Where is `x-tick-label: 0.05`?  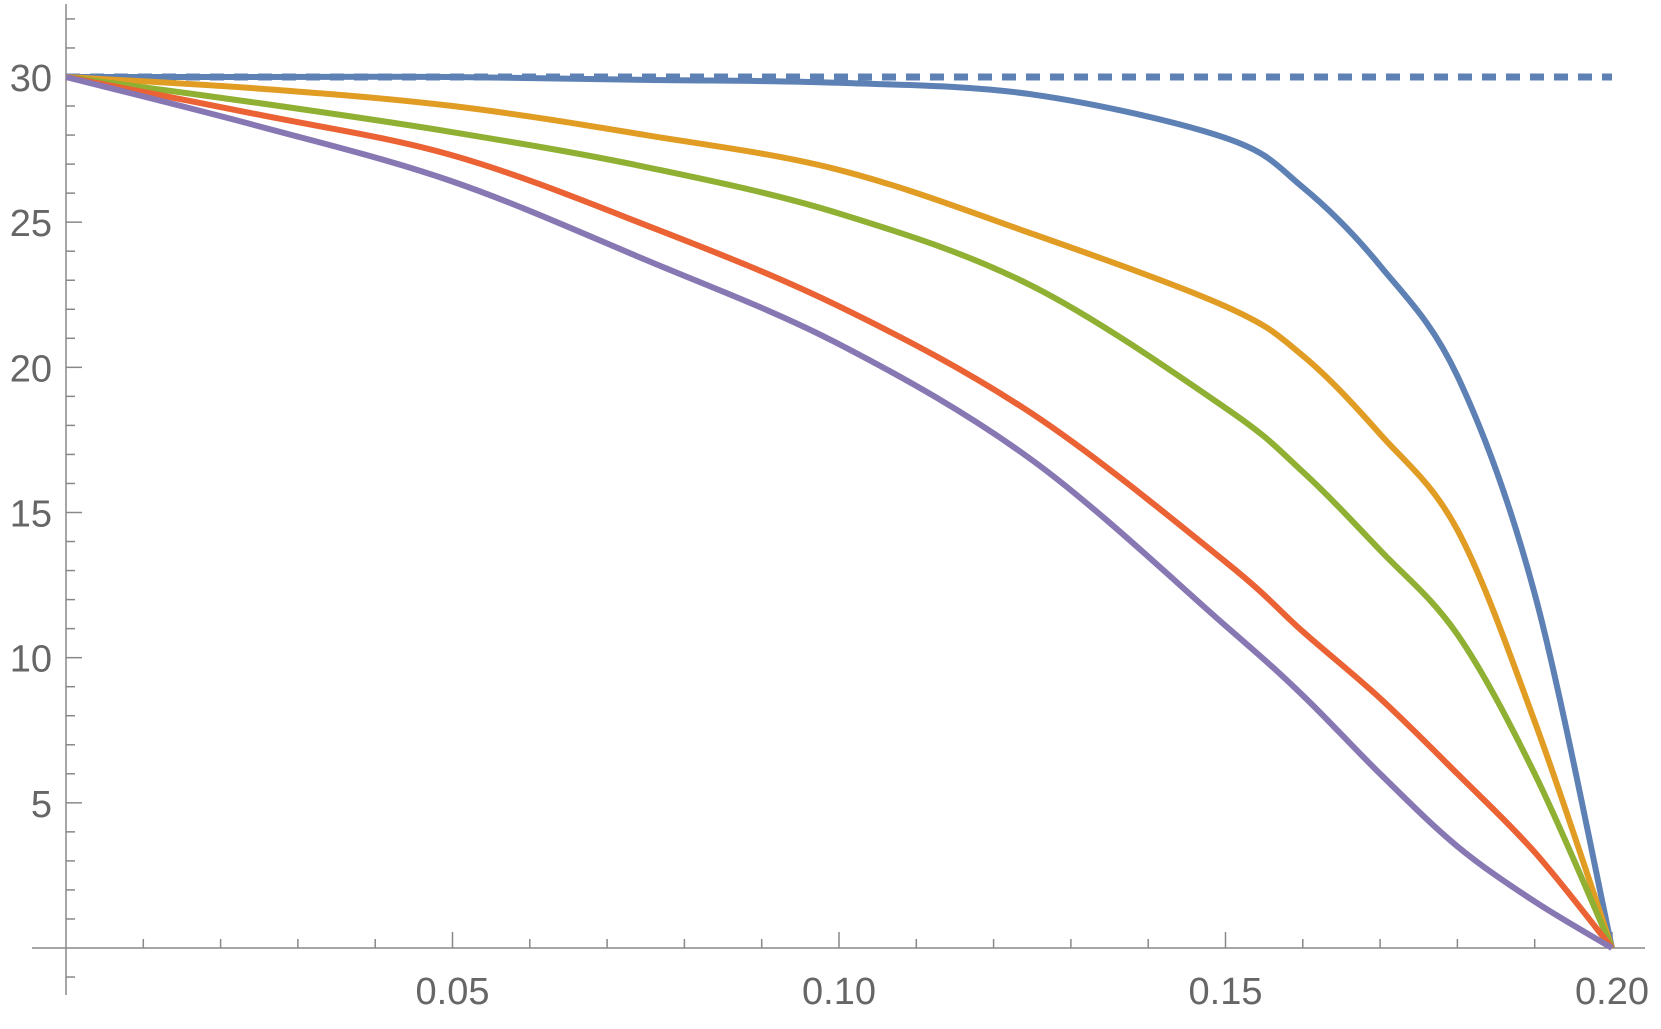
x-tick-label: 0.05 is located at coordinates (453, 992).